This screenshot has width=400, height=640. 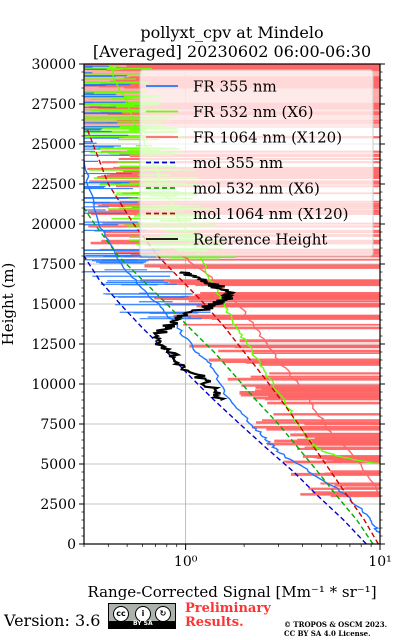 I want to click on sa-icon: ↻, so click(x=163, y=614).